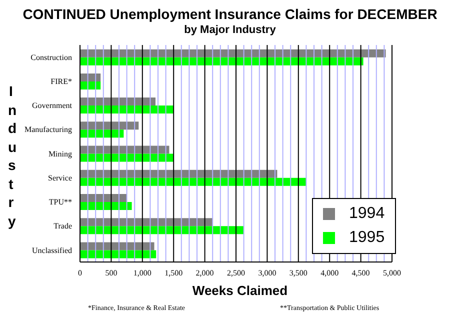  Describe the element at coordinates (51, 57) in the screenshot. I see `y-tick-label: Construction` at that location.